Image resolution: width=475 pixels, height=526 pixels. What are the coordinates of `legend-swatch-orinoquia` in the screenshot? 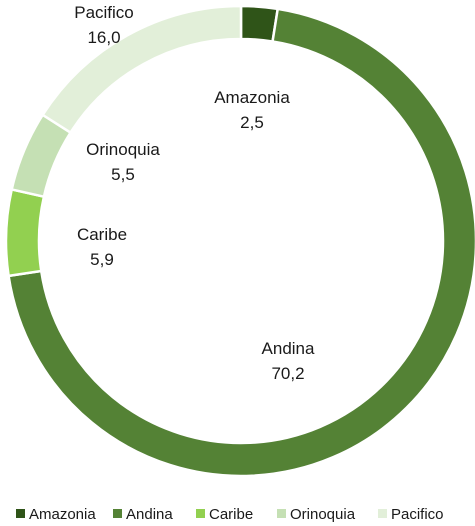 It's located at (281, 513).